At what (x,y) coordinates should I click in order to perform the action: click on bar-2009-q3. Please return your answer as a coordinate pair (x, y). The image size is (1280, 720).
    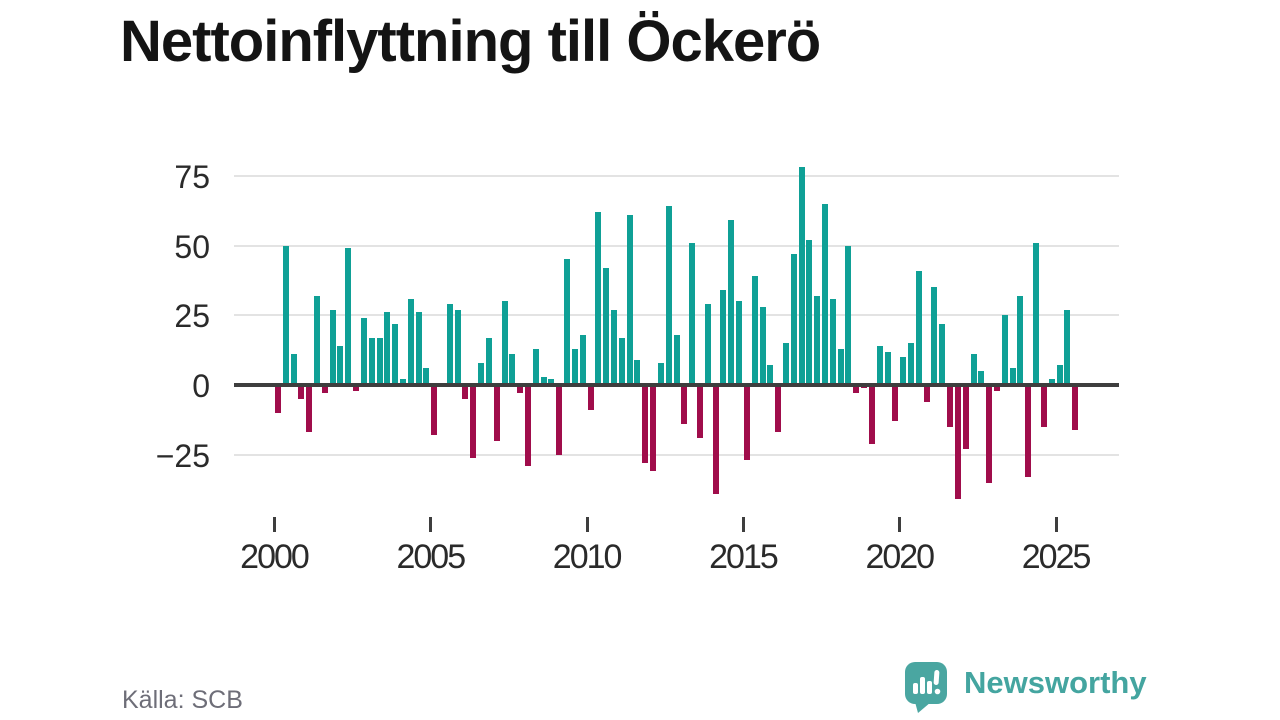
    Looking at the image, I should click on (574, 366).